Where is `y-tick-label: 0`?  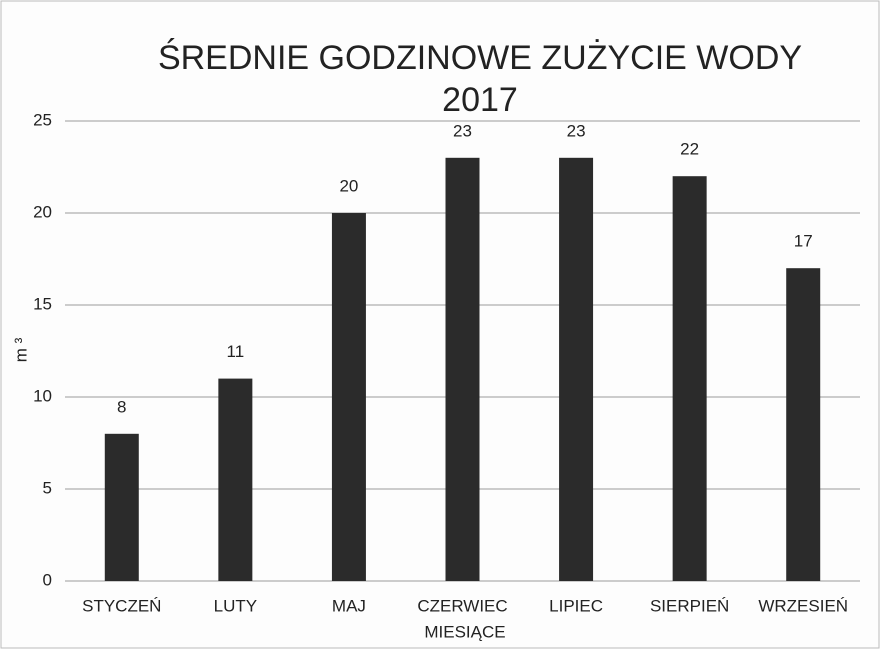 y-tick-label: 0 is located at coordinates (47, 579).